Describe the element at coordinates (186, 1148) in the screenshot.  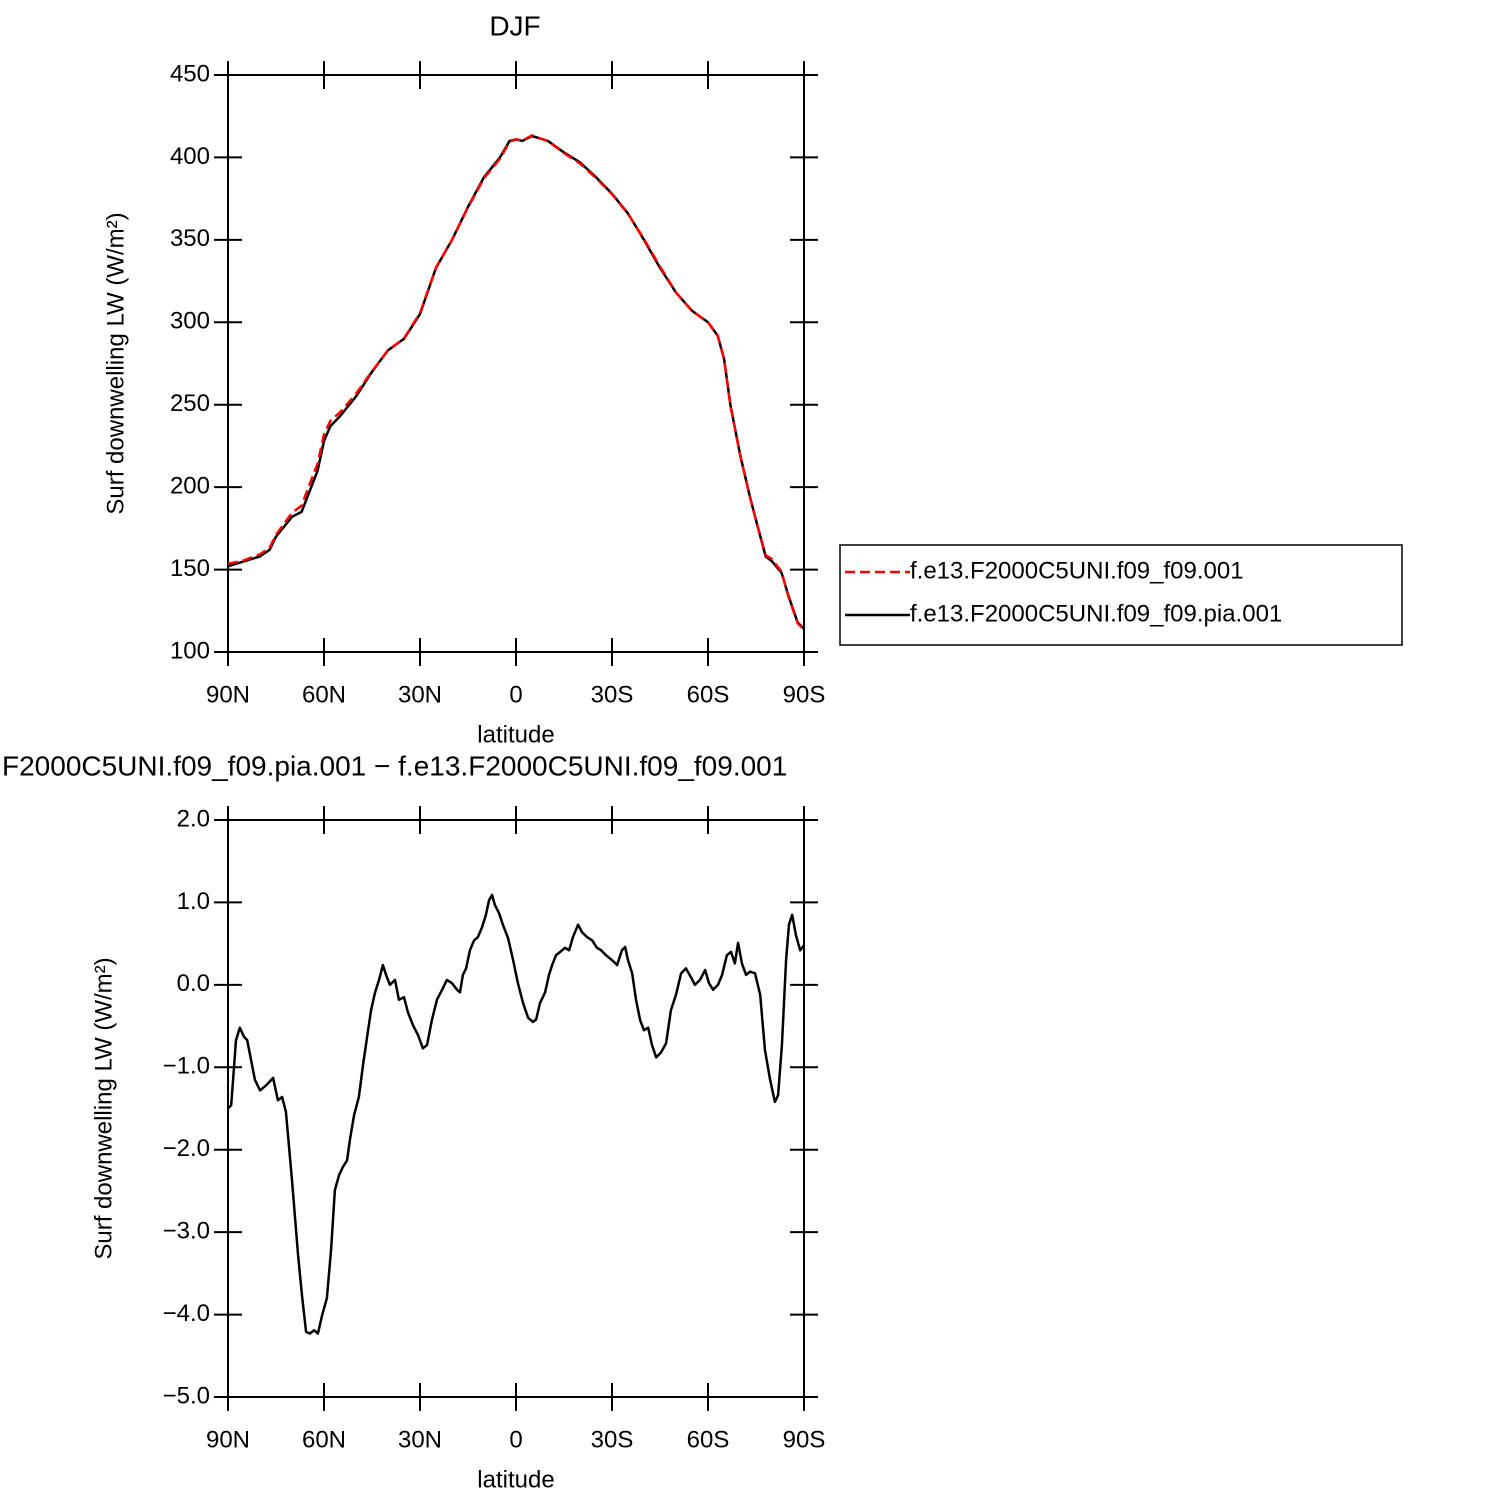
I see `y-tick-label: −2.0` at that location.